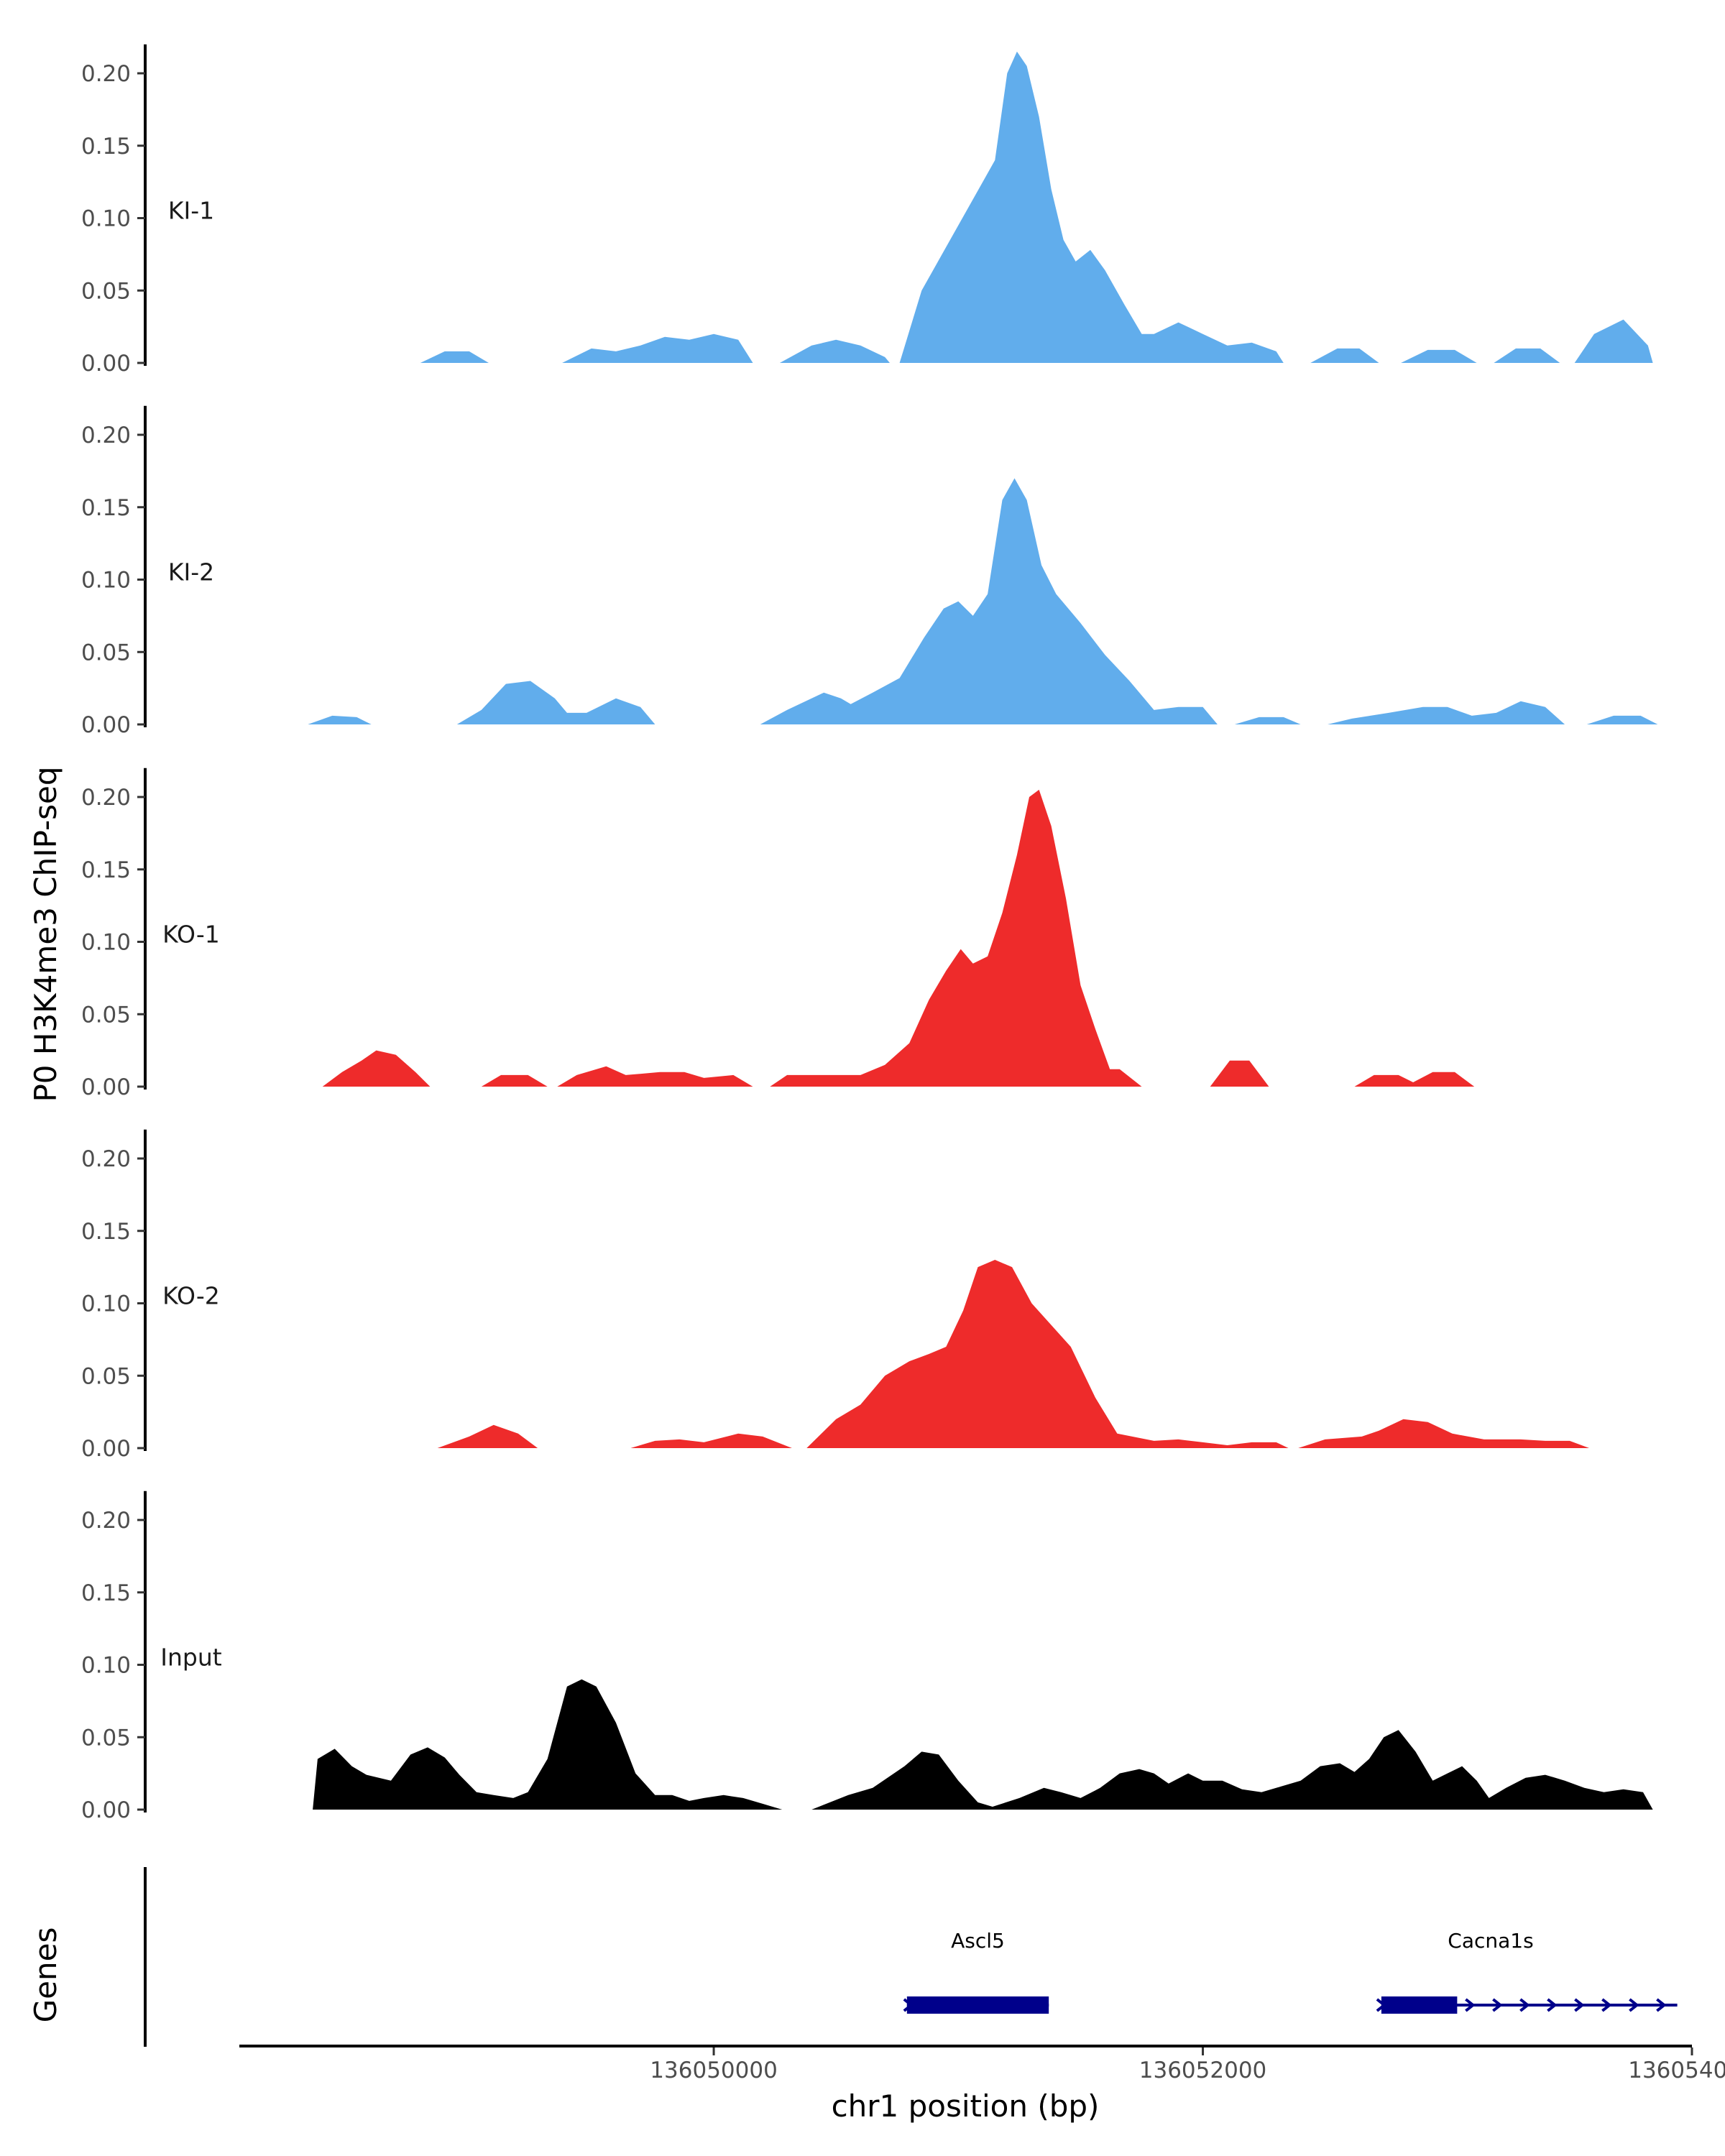 This screenshot has width=1725, height=2156. What do you see at coordinates (1527, 1971) in the screenshot?
I see `gene-cacna1s: Cacna1s` at bounding box center [1527, 1971].